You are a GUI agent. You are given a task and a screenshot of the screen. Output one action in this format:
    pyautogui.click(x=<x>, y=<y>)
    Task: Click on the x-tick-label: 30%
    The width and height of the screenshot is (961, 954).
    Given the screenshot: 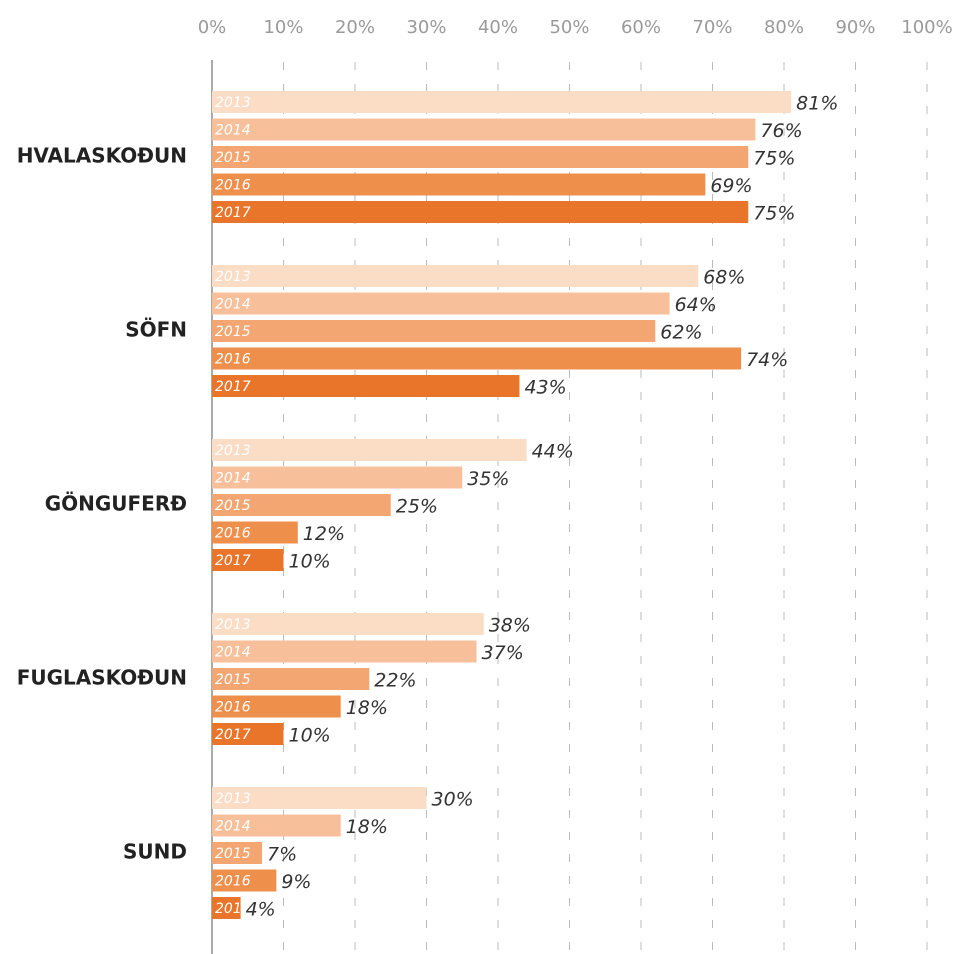 What is the action you would take?
    pyautogui.click(x=426, y=27)
    